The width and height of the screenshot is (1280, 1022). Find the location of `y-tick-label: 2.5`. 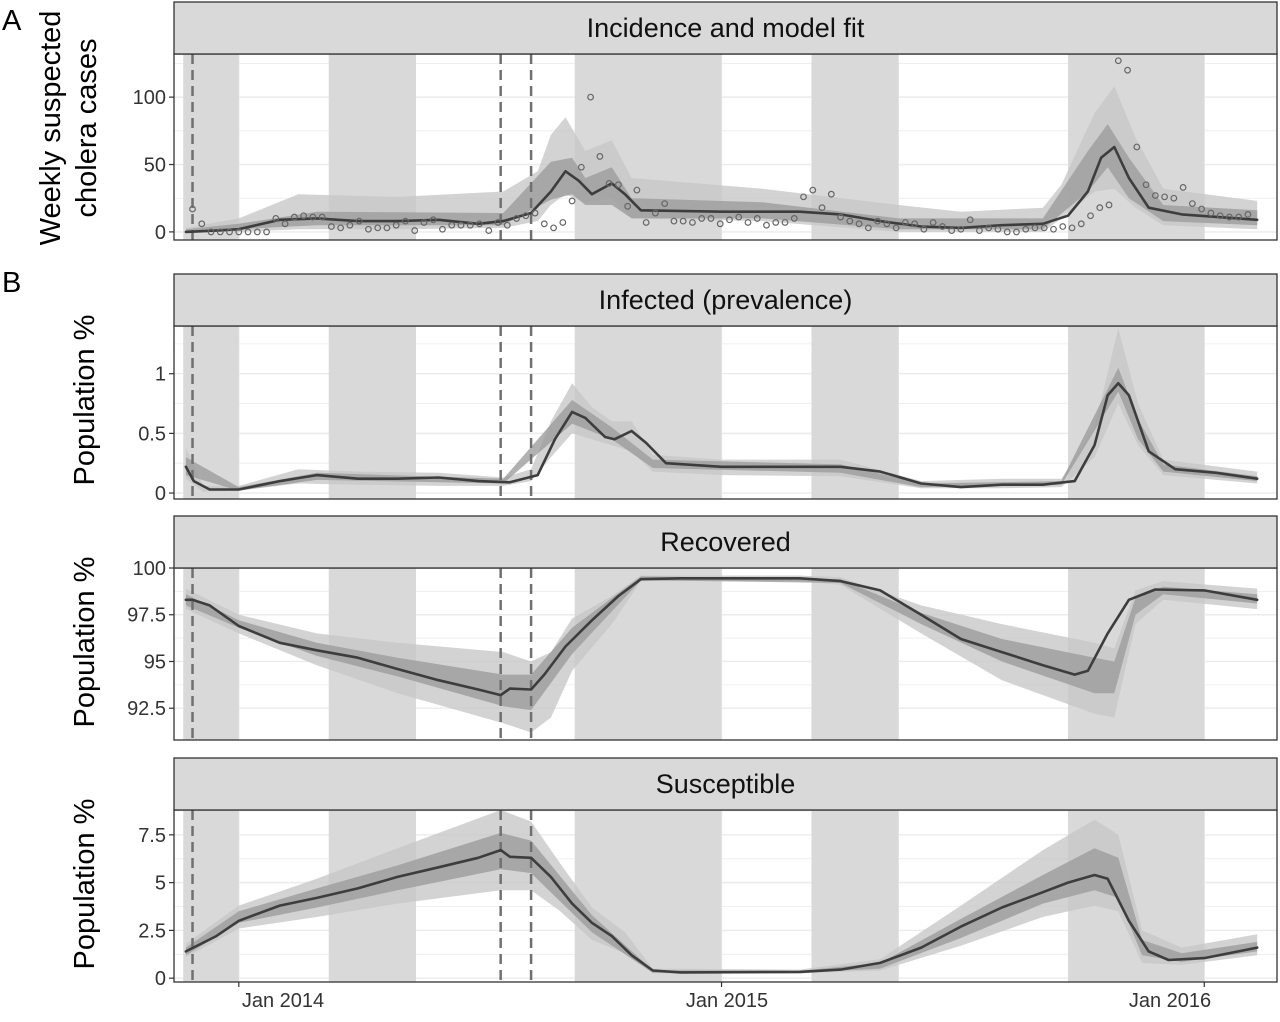

y-tick-label: 2.5 is located at coordinates (152, 931).